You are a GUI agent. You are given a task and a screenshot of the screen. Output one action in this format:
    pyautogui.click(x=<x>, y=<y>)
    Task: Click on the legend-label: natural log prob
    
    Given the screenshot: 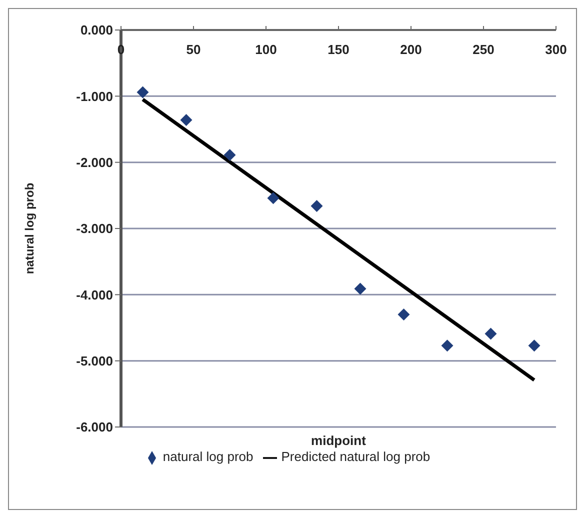 What is the action you would take?
    pyautogui.click(x=208, y=456)
    